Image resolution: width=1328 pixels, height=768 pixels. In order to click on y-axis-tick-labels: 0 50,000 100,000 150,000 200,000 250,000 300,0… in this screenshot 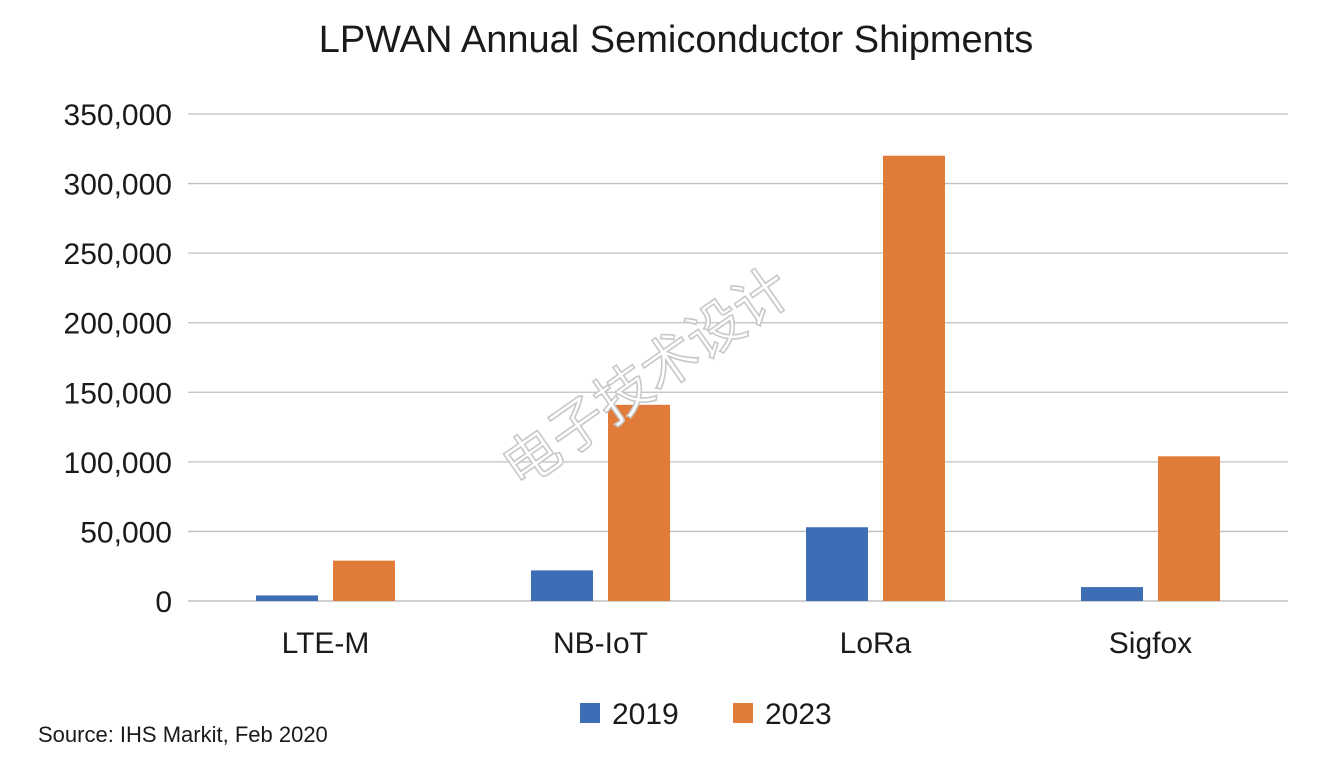, I will do `click(118, 359)`.